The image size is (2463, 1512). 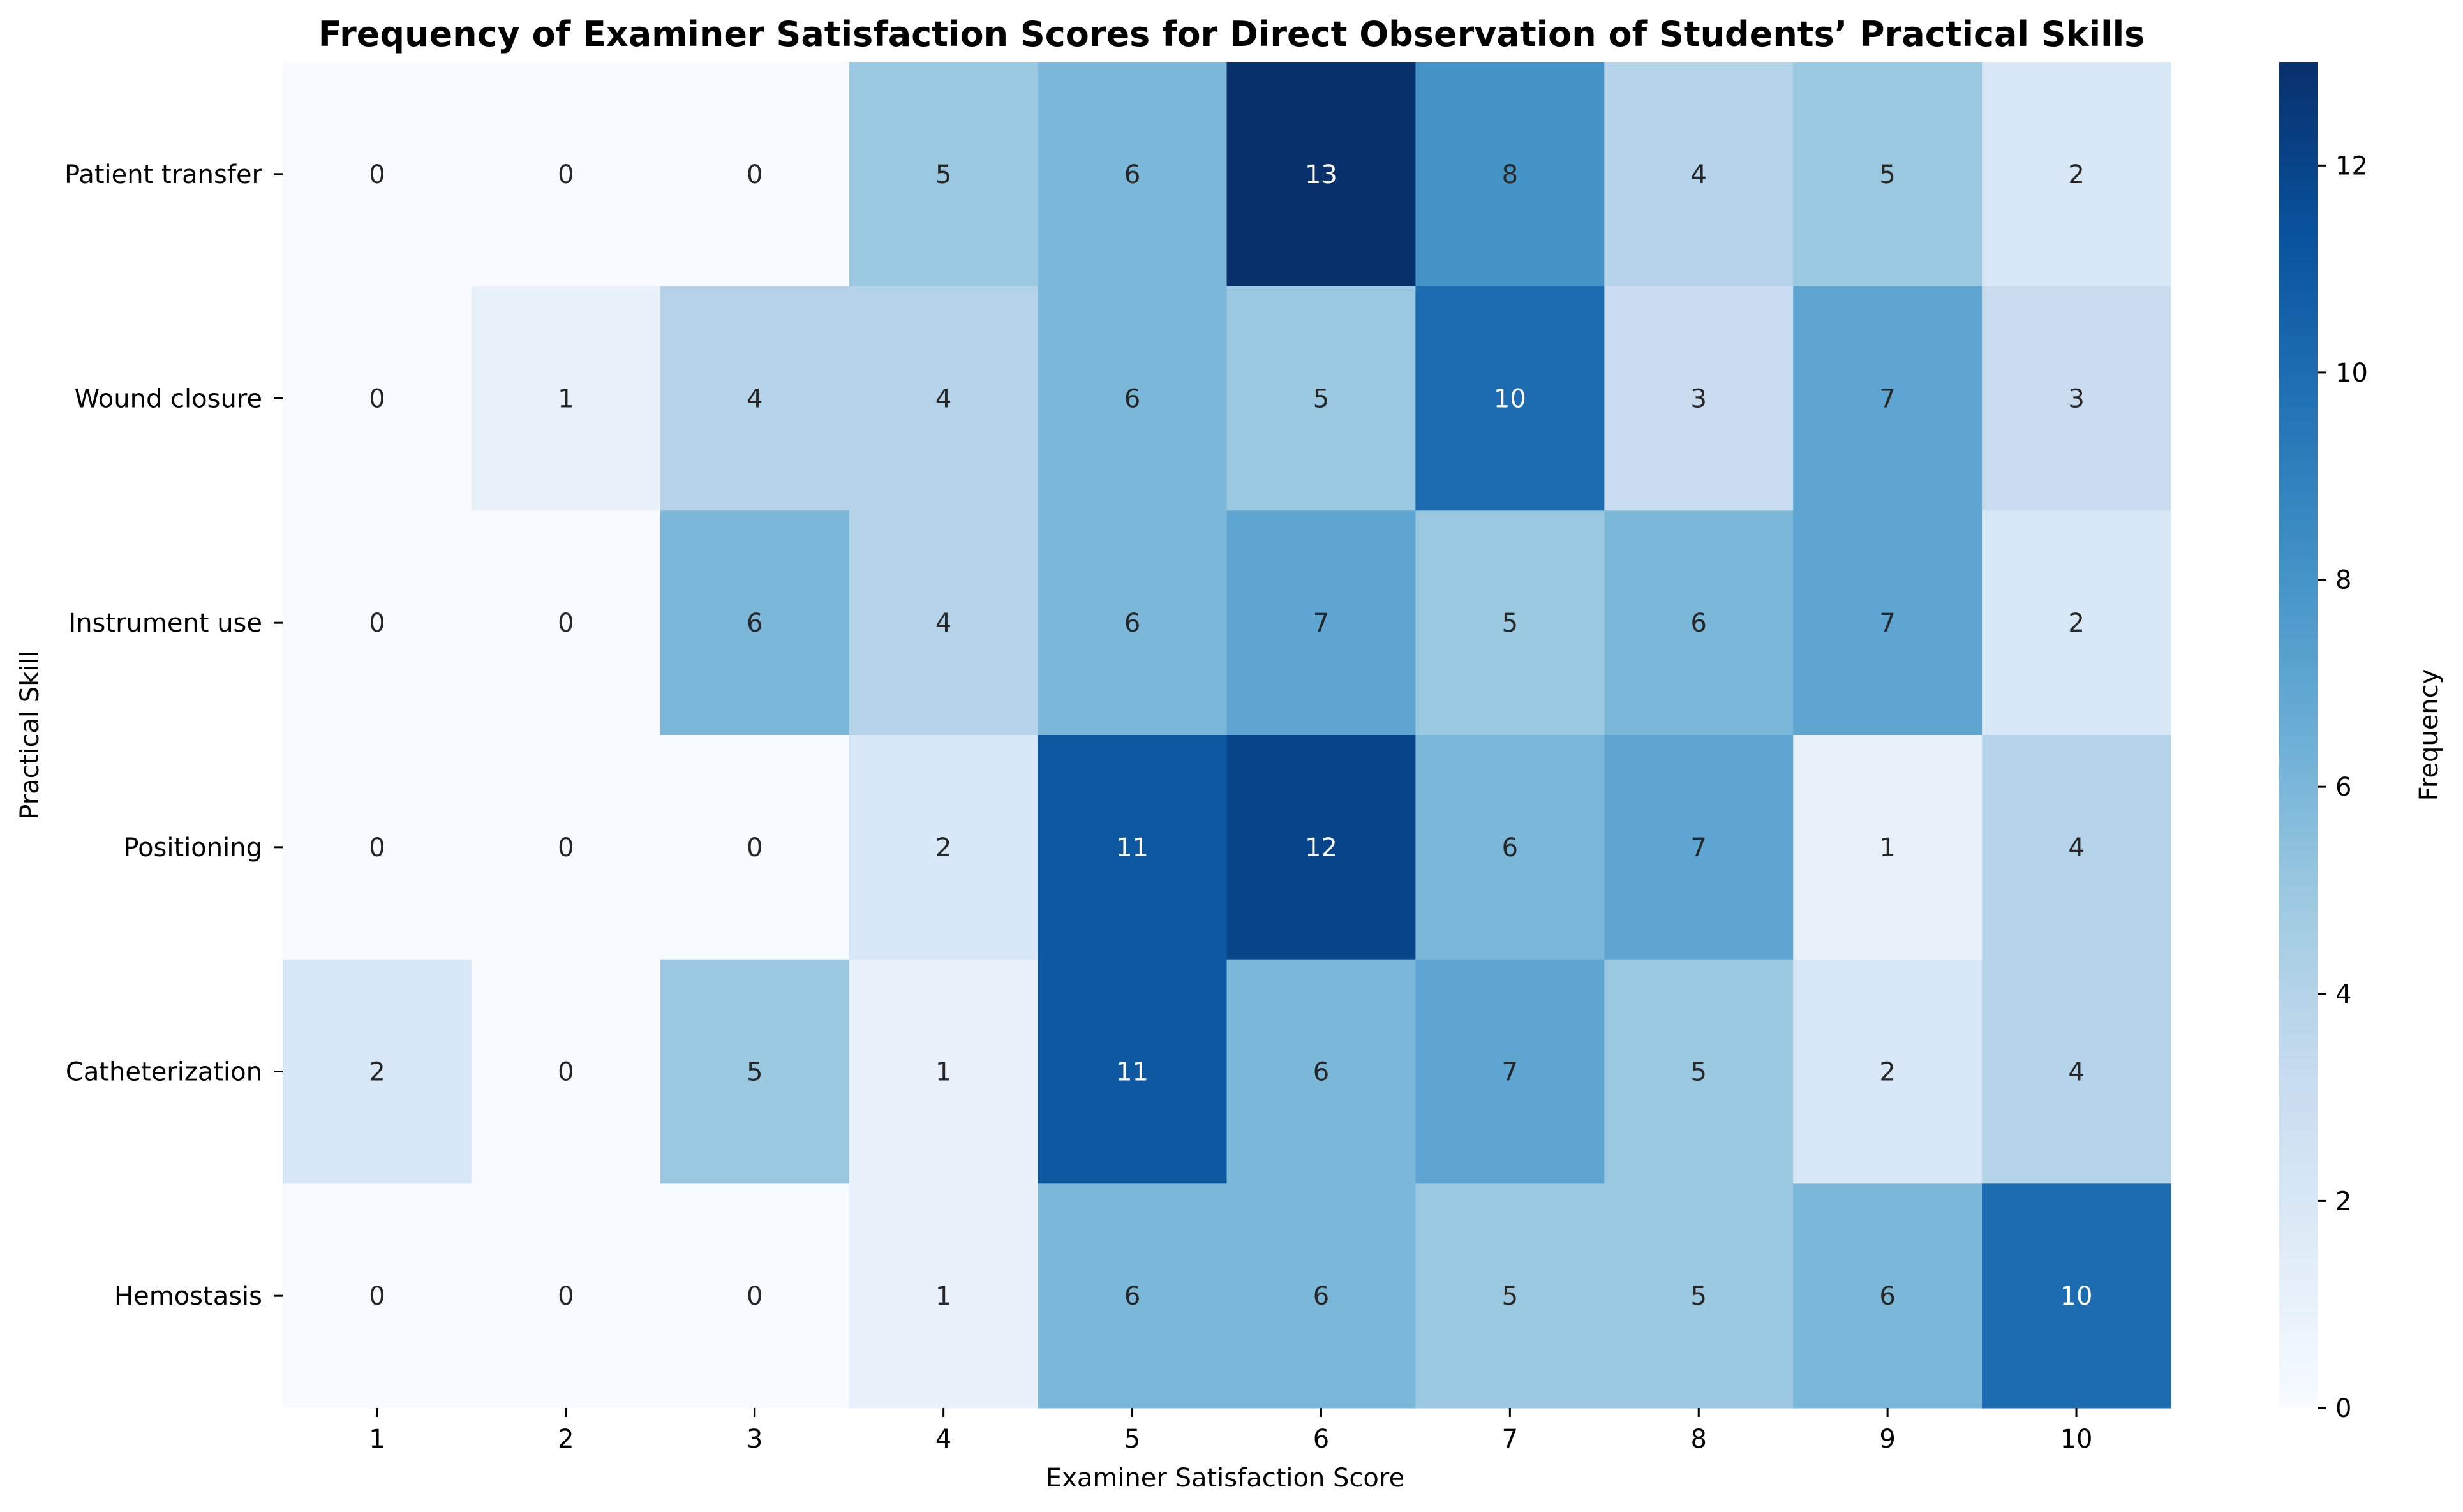 I want to click on x-tick-label: 9, so click(x=1887, y=1439).